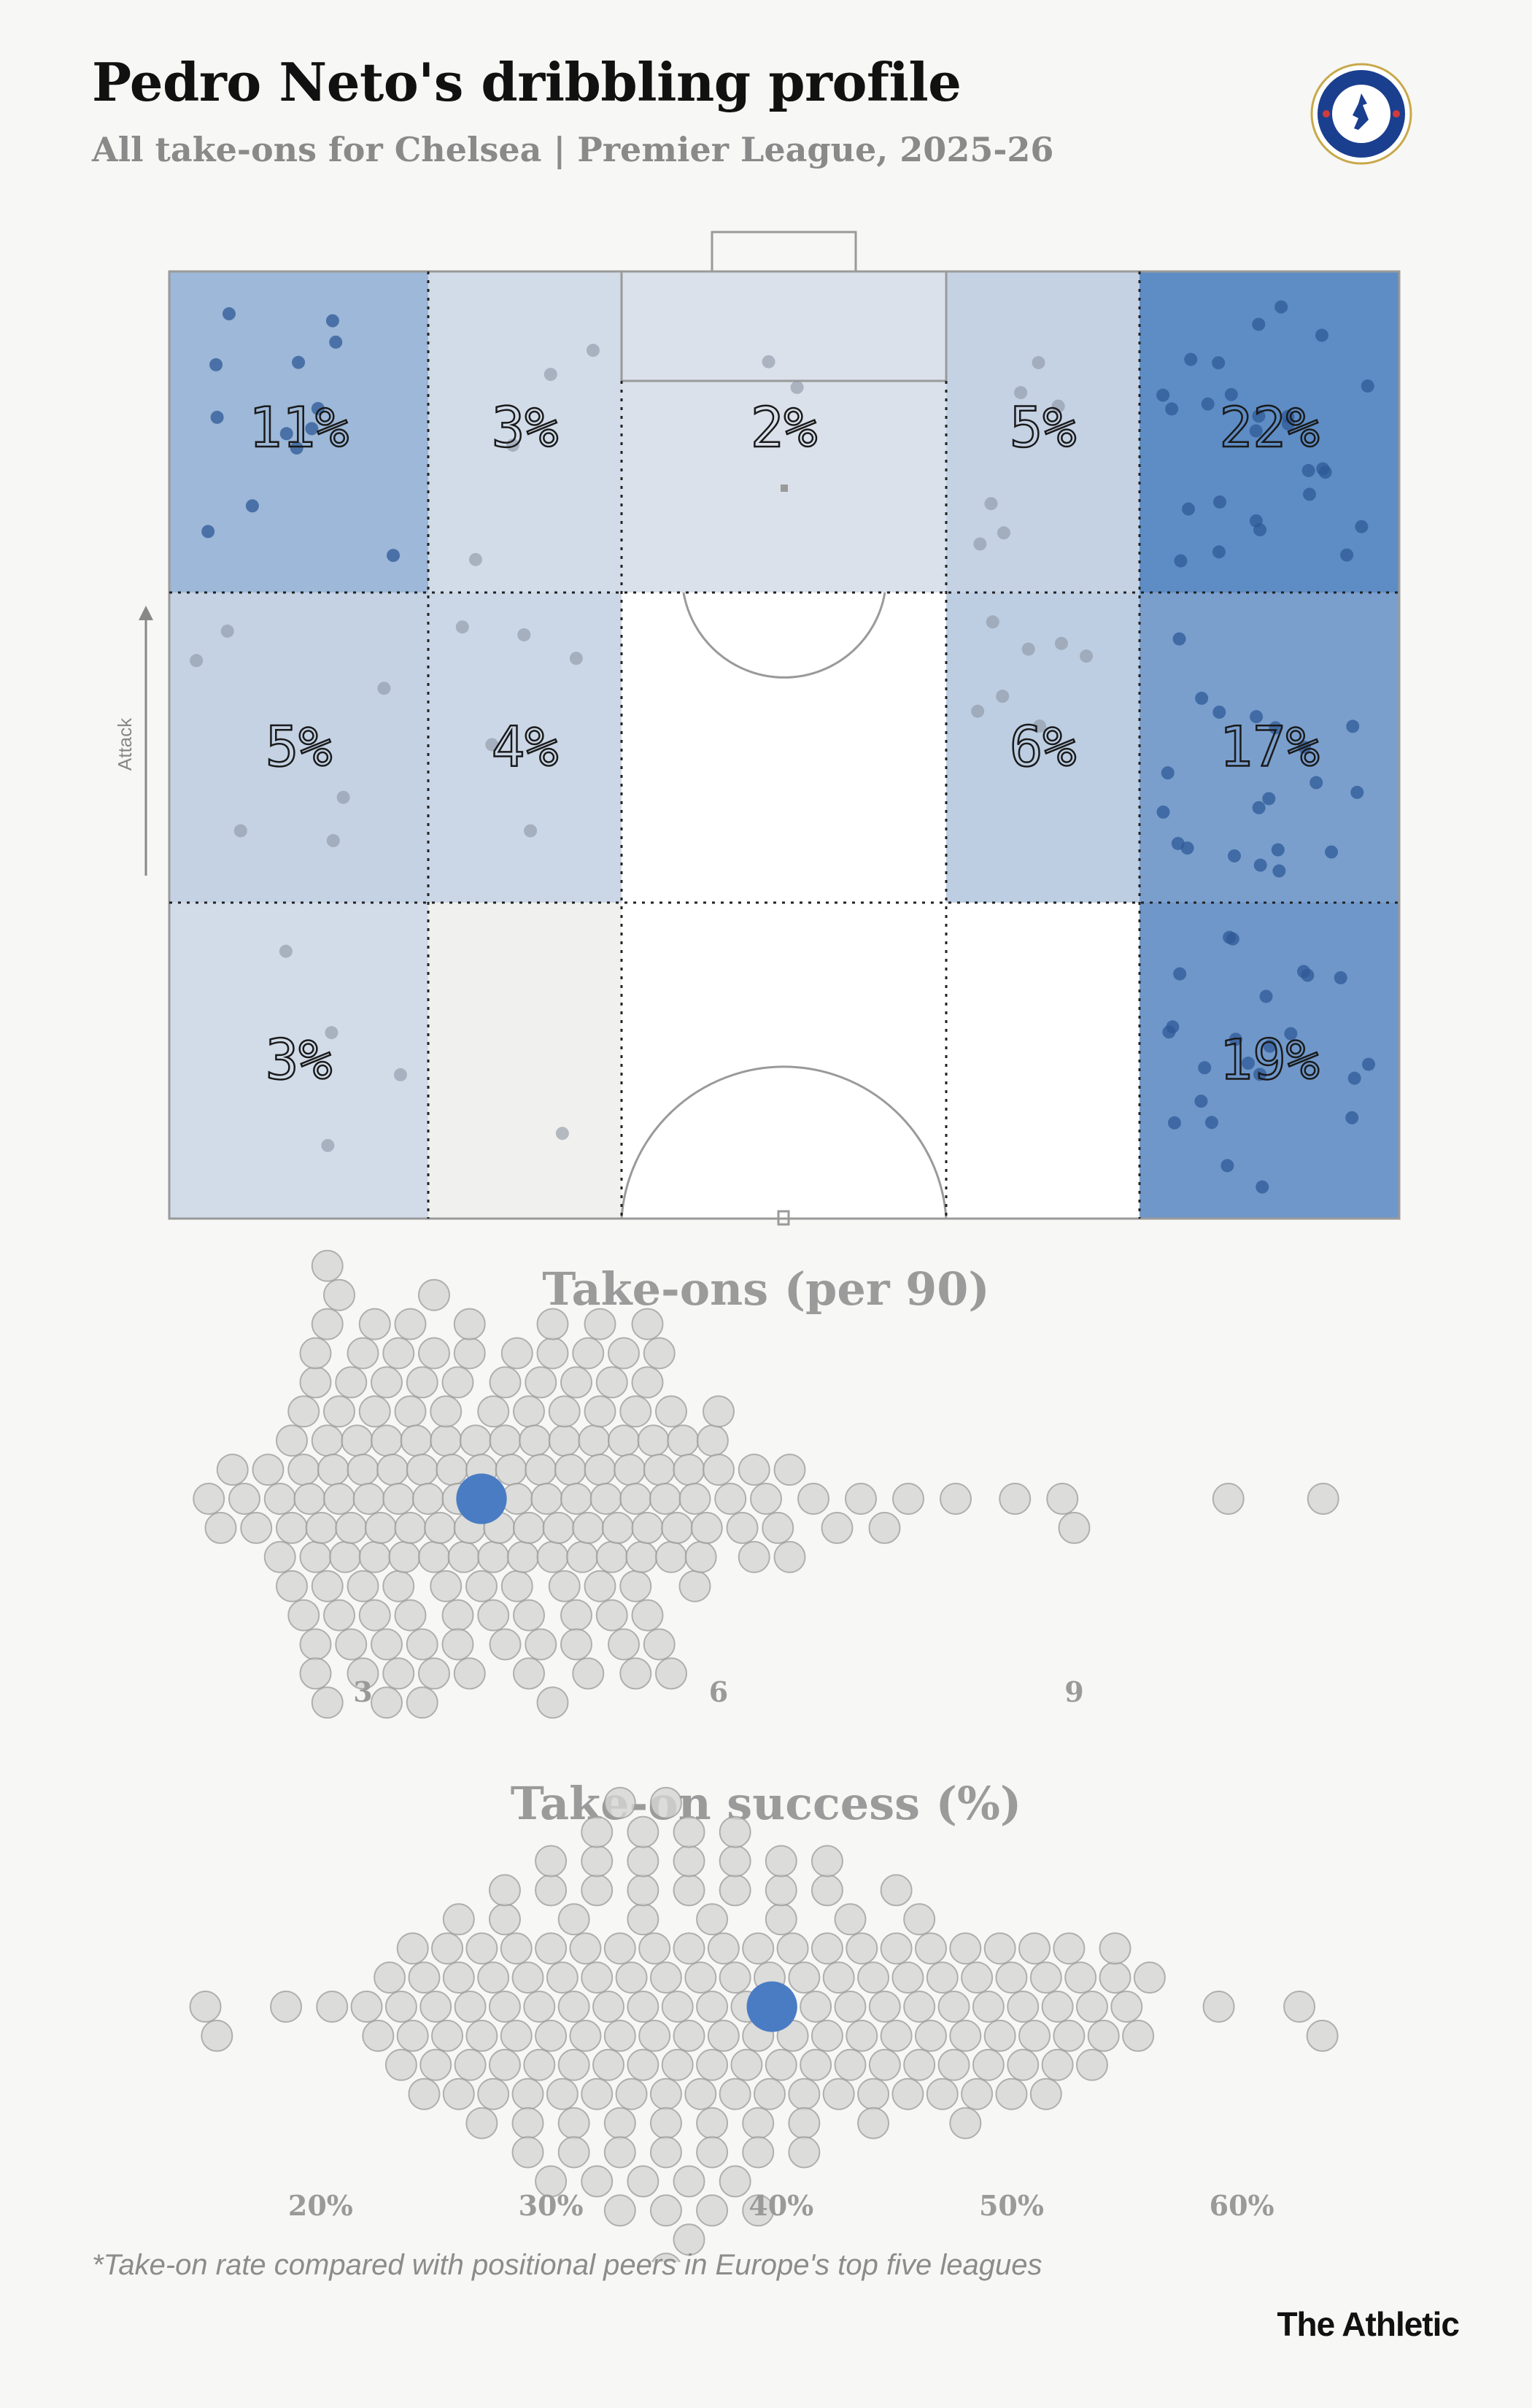 The height and width of the screenshot is (2408, 1532). Describe the element at coordinates (1043, 748) in the screenshot. I see `zone-r1-c3` at that location.